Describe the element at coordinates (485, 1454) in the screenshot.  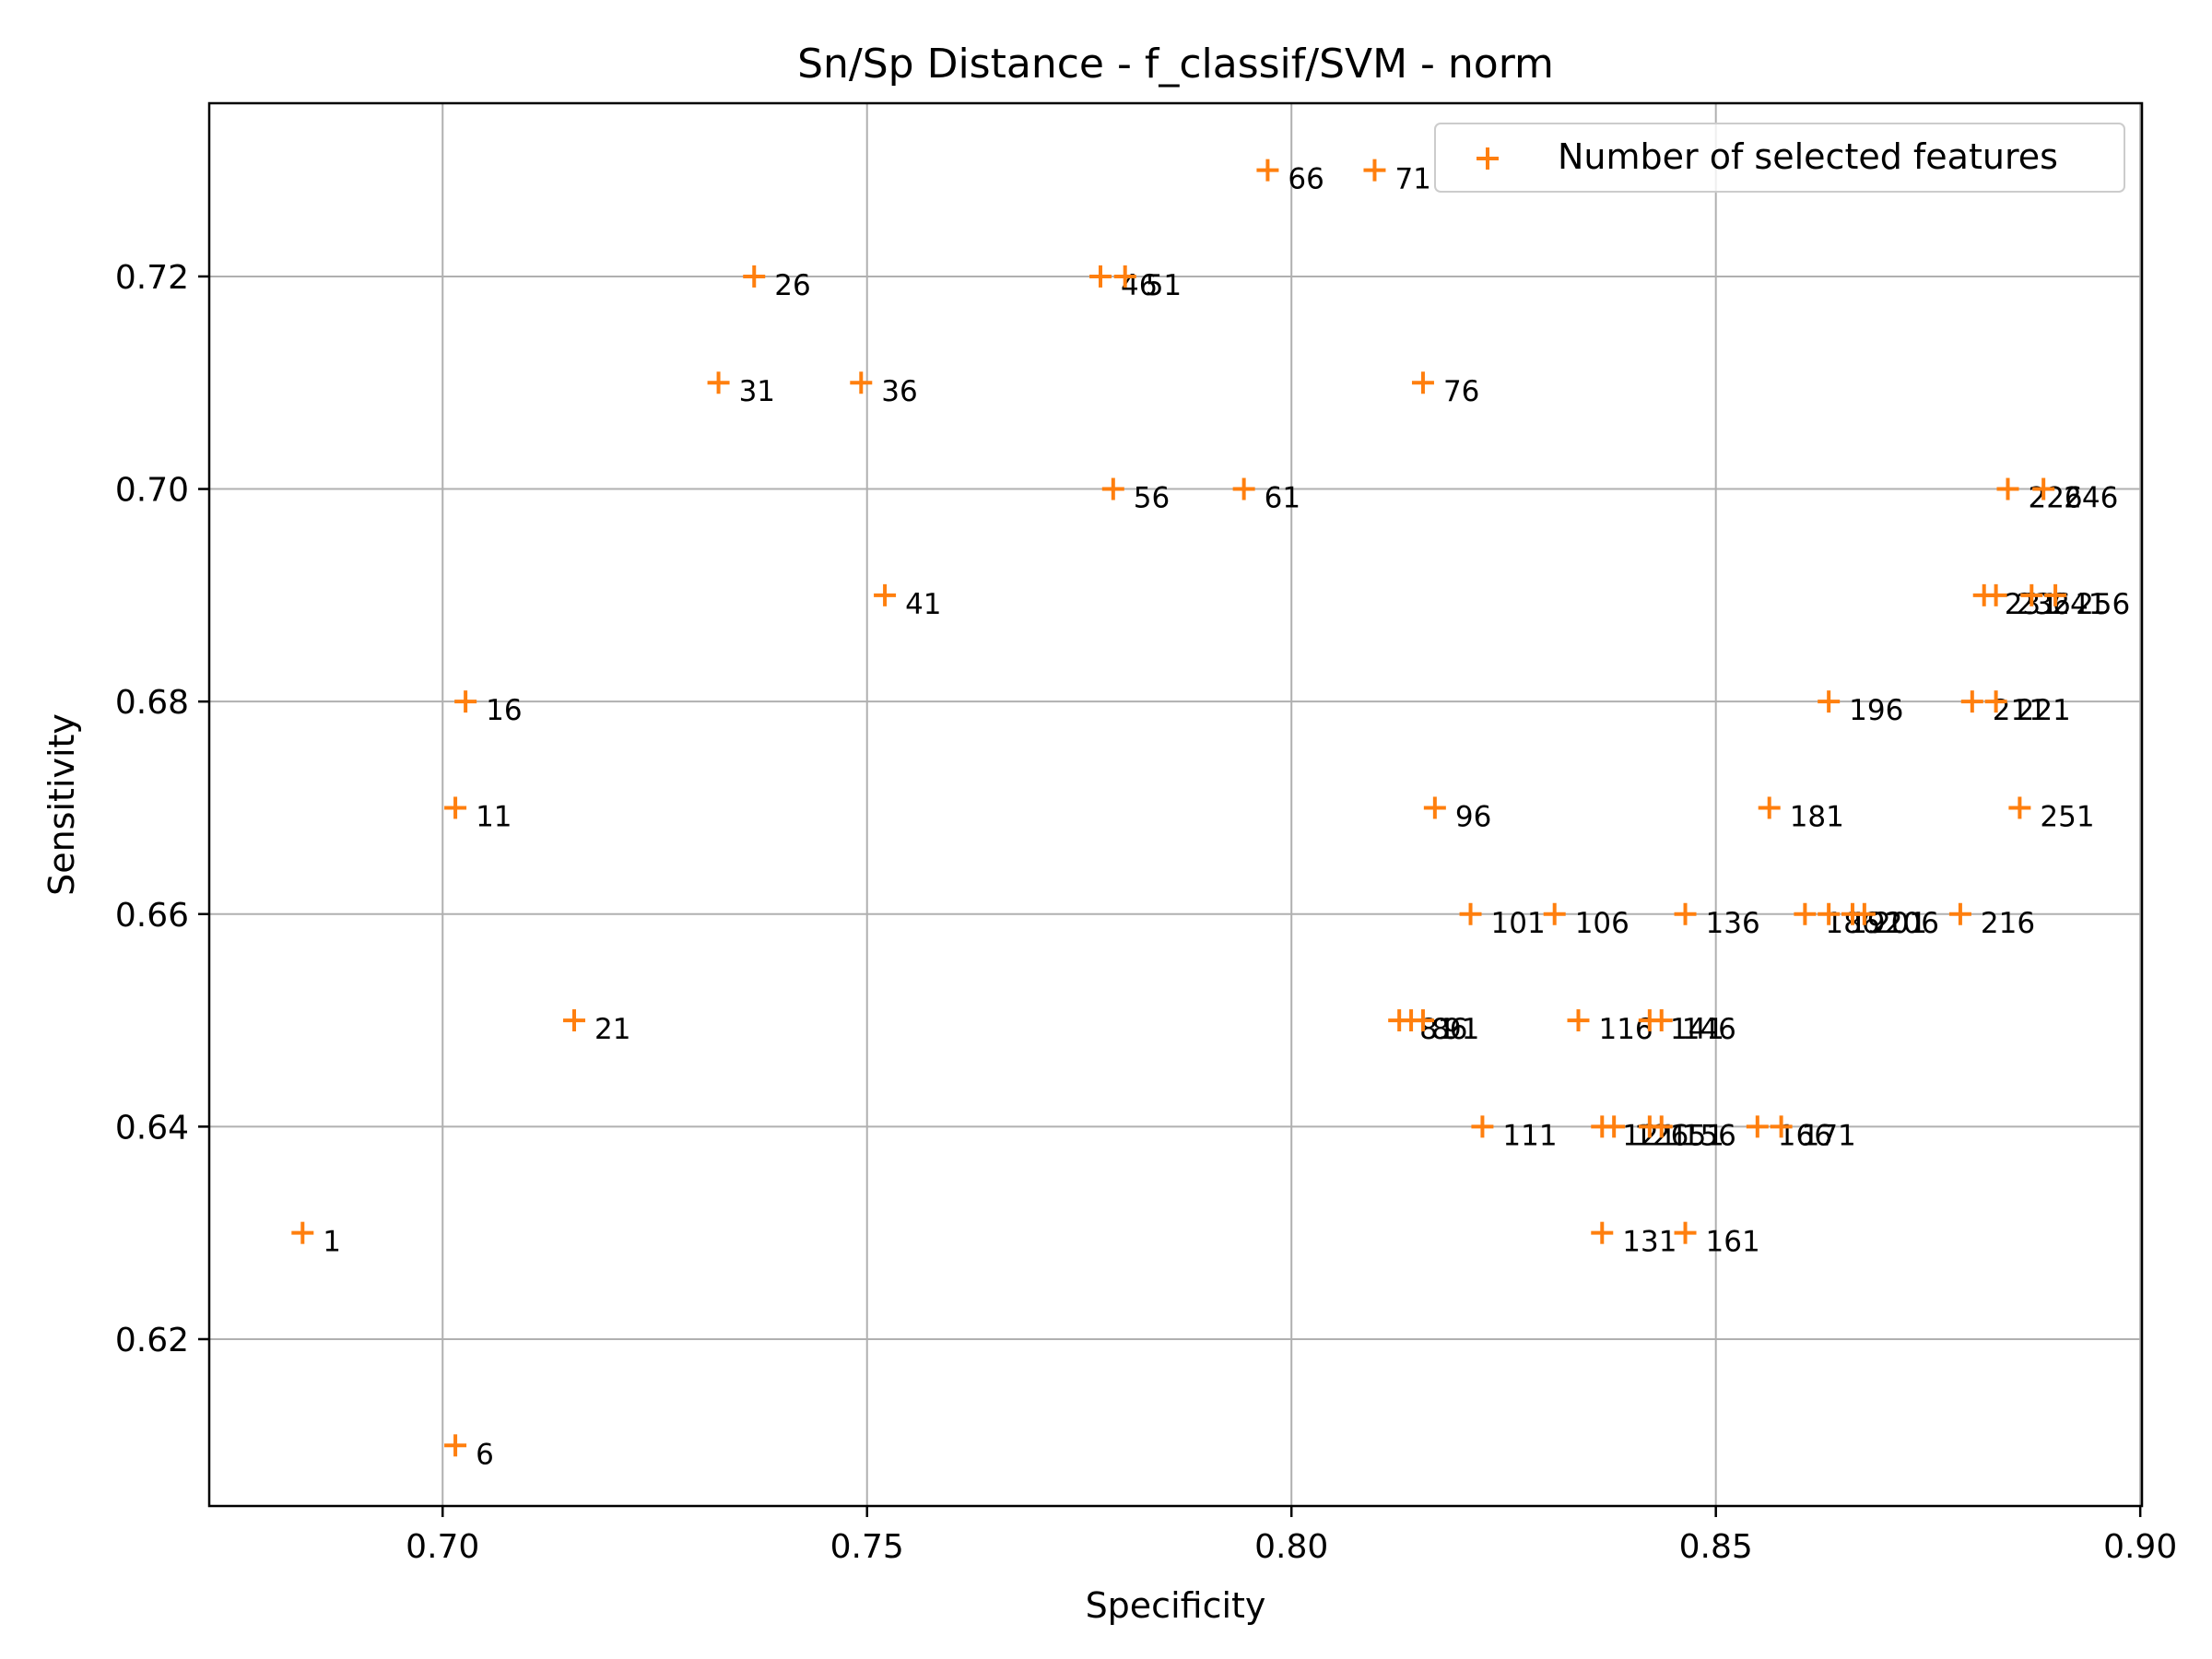
I see `point-label: 6` at that location.